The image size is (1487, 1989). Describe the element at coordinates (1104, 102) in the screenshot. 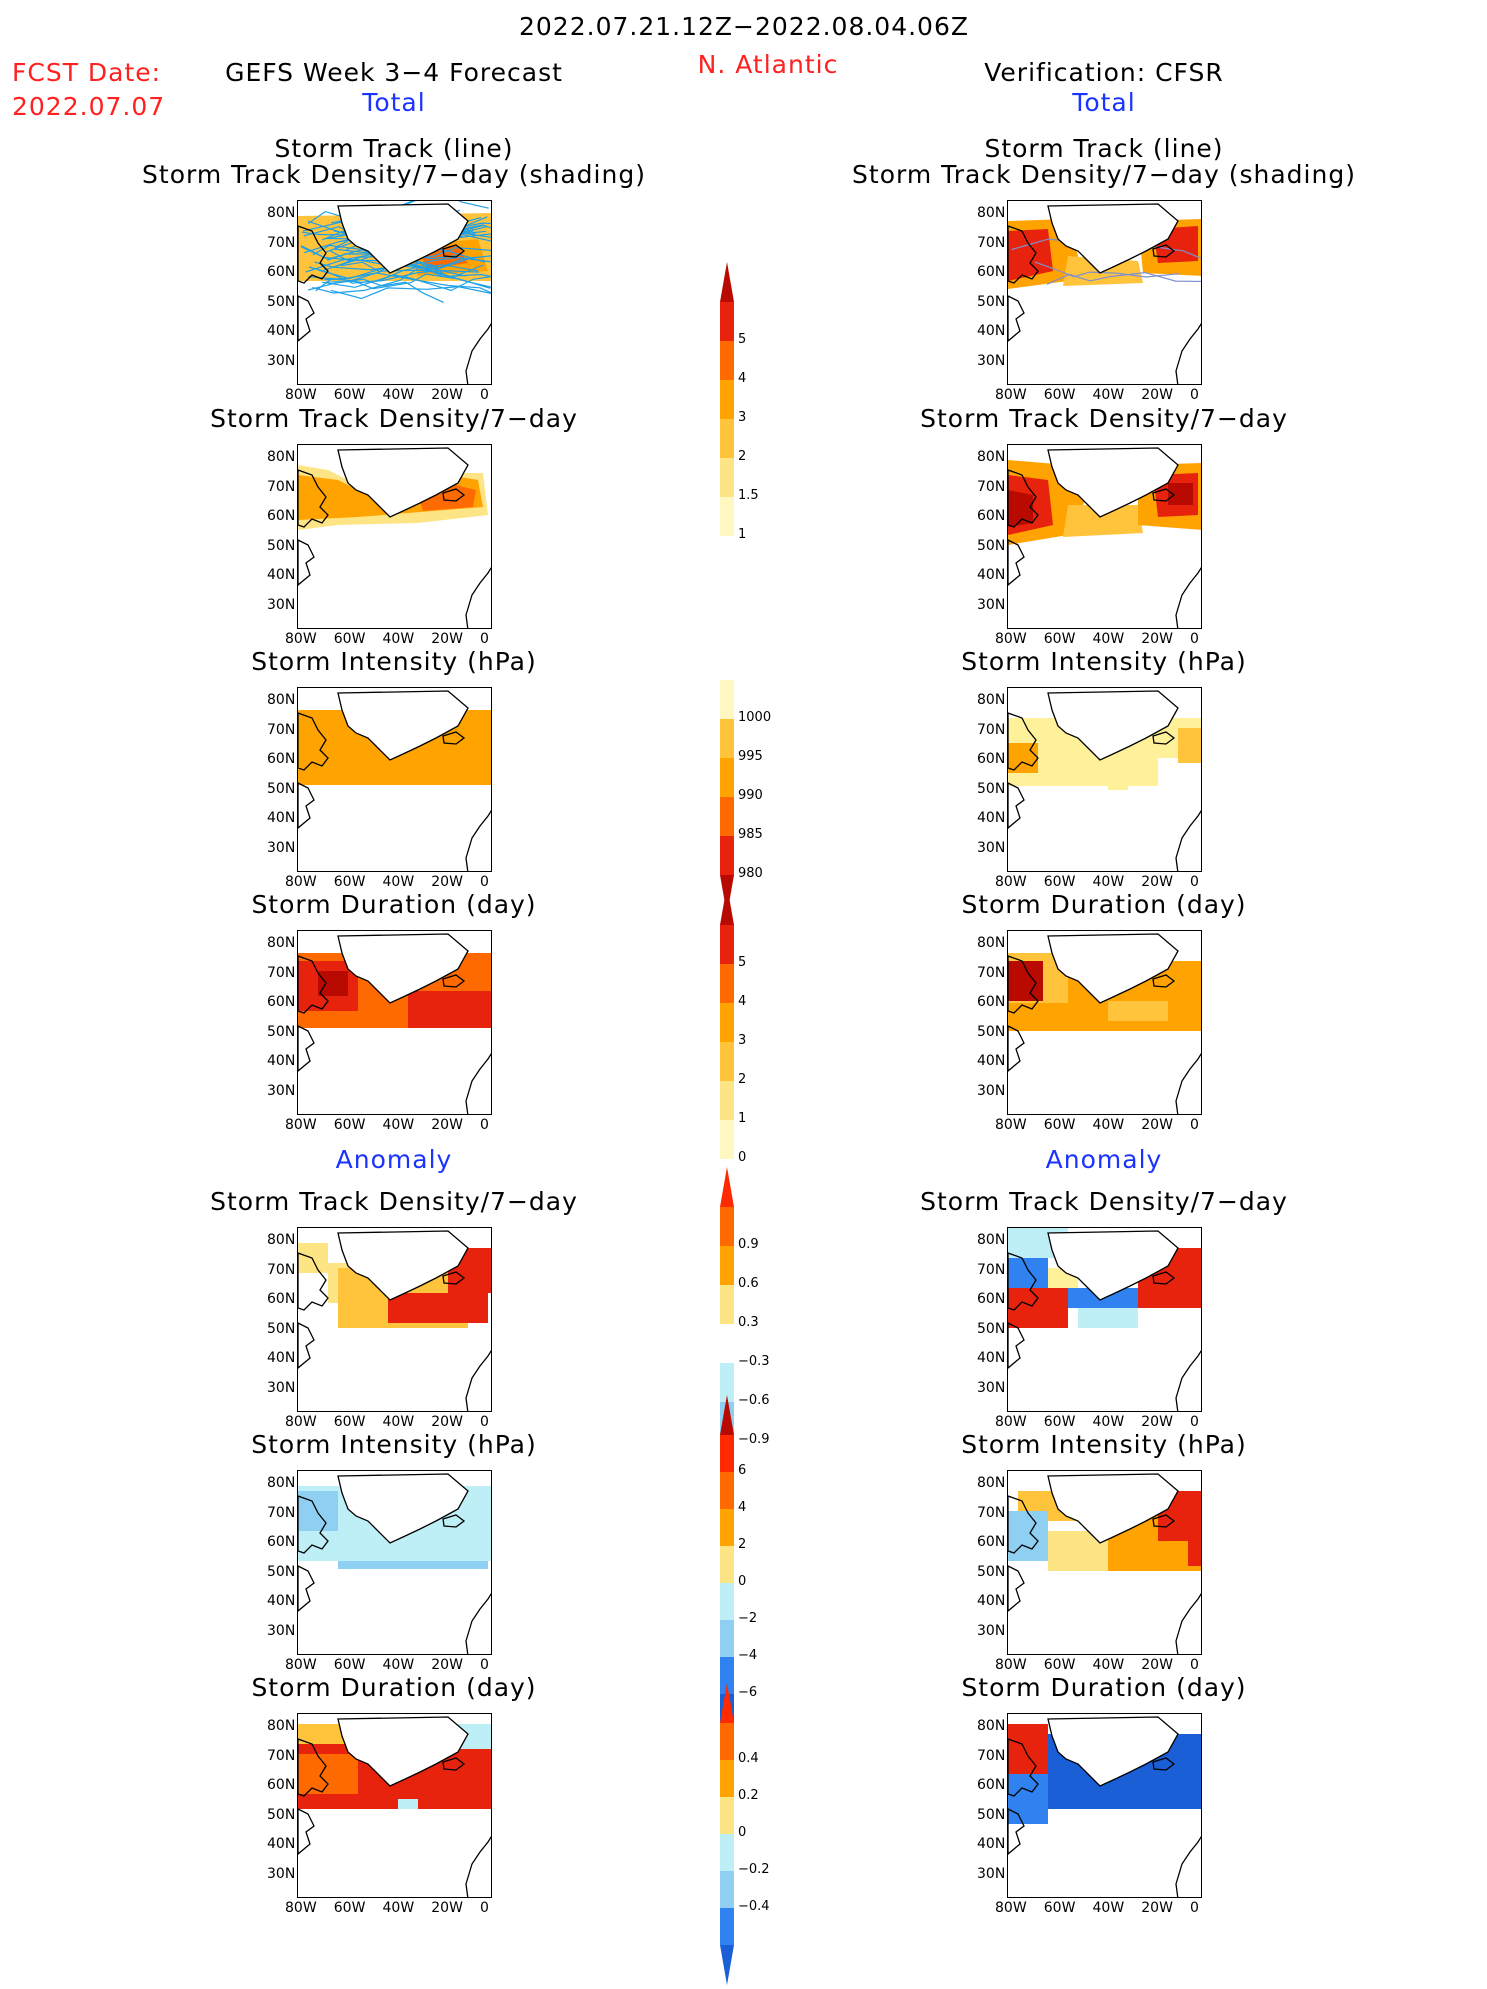

I see `total-label-right: Total` at that location.